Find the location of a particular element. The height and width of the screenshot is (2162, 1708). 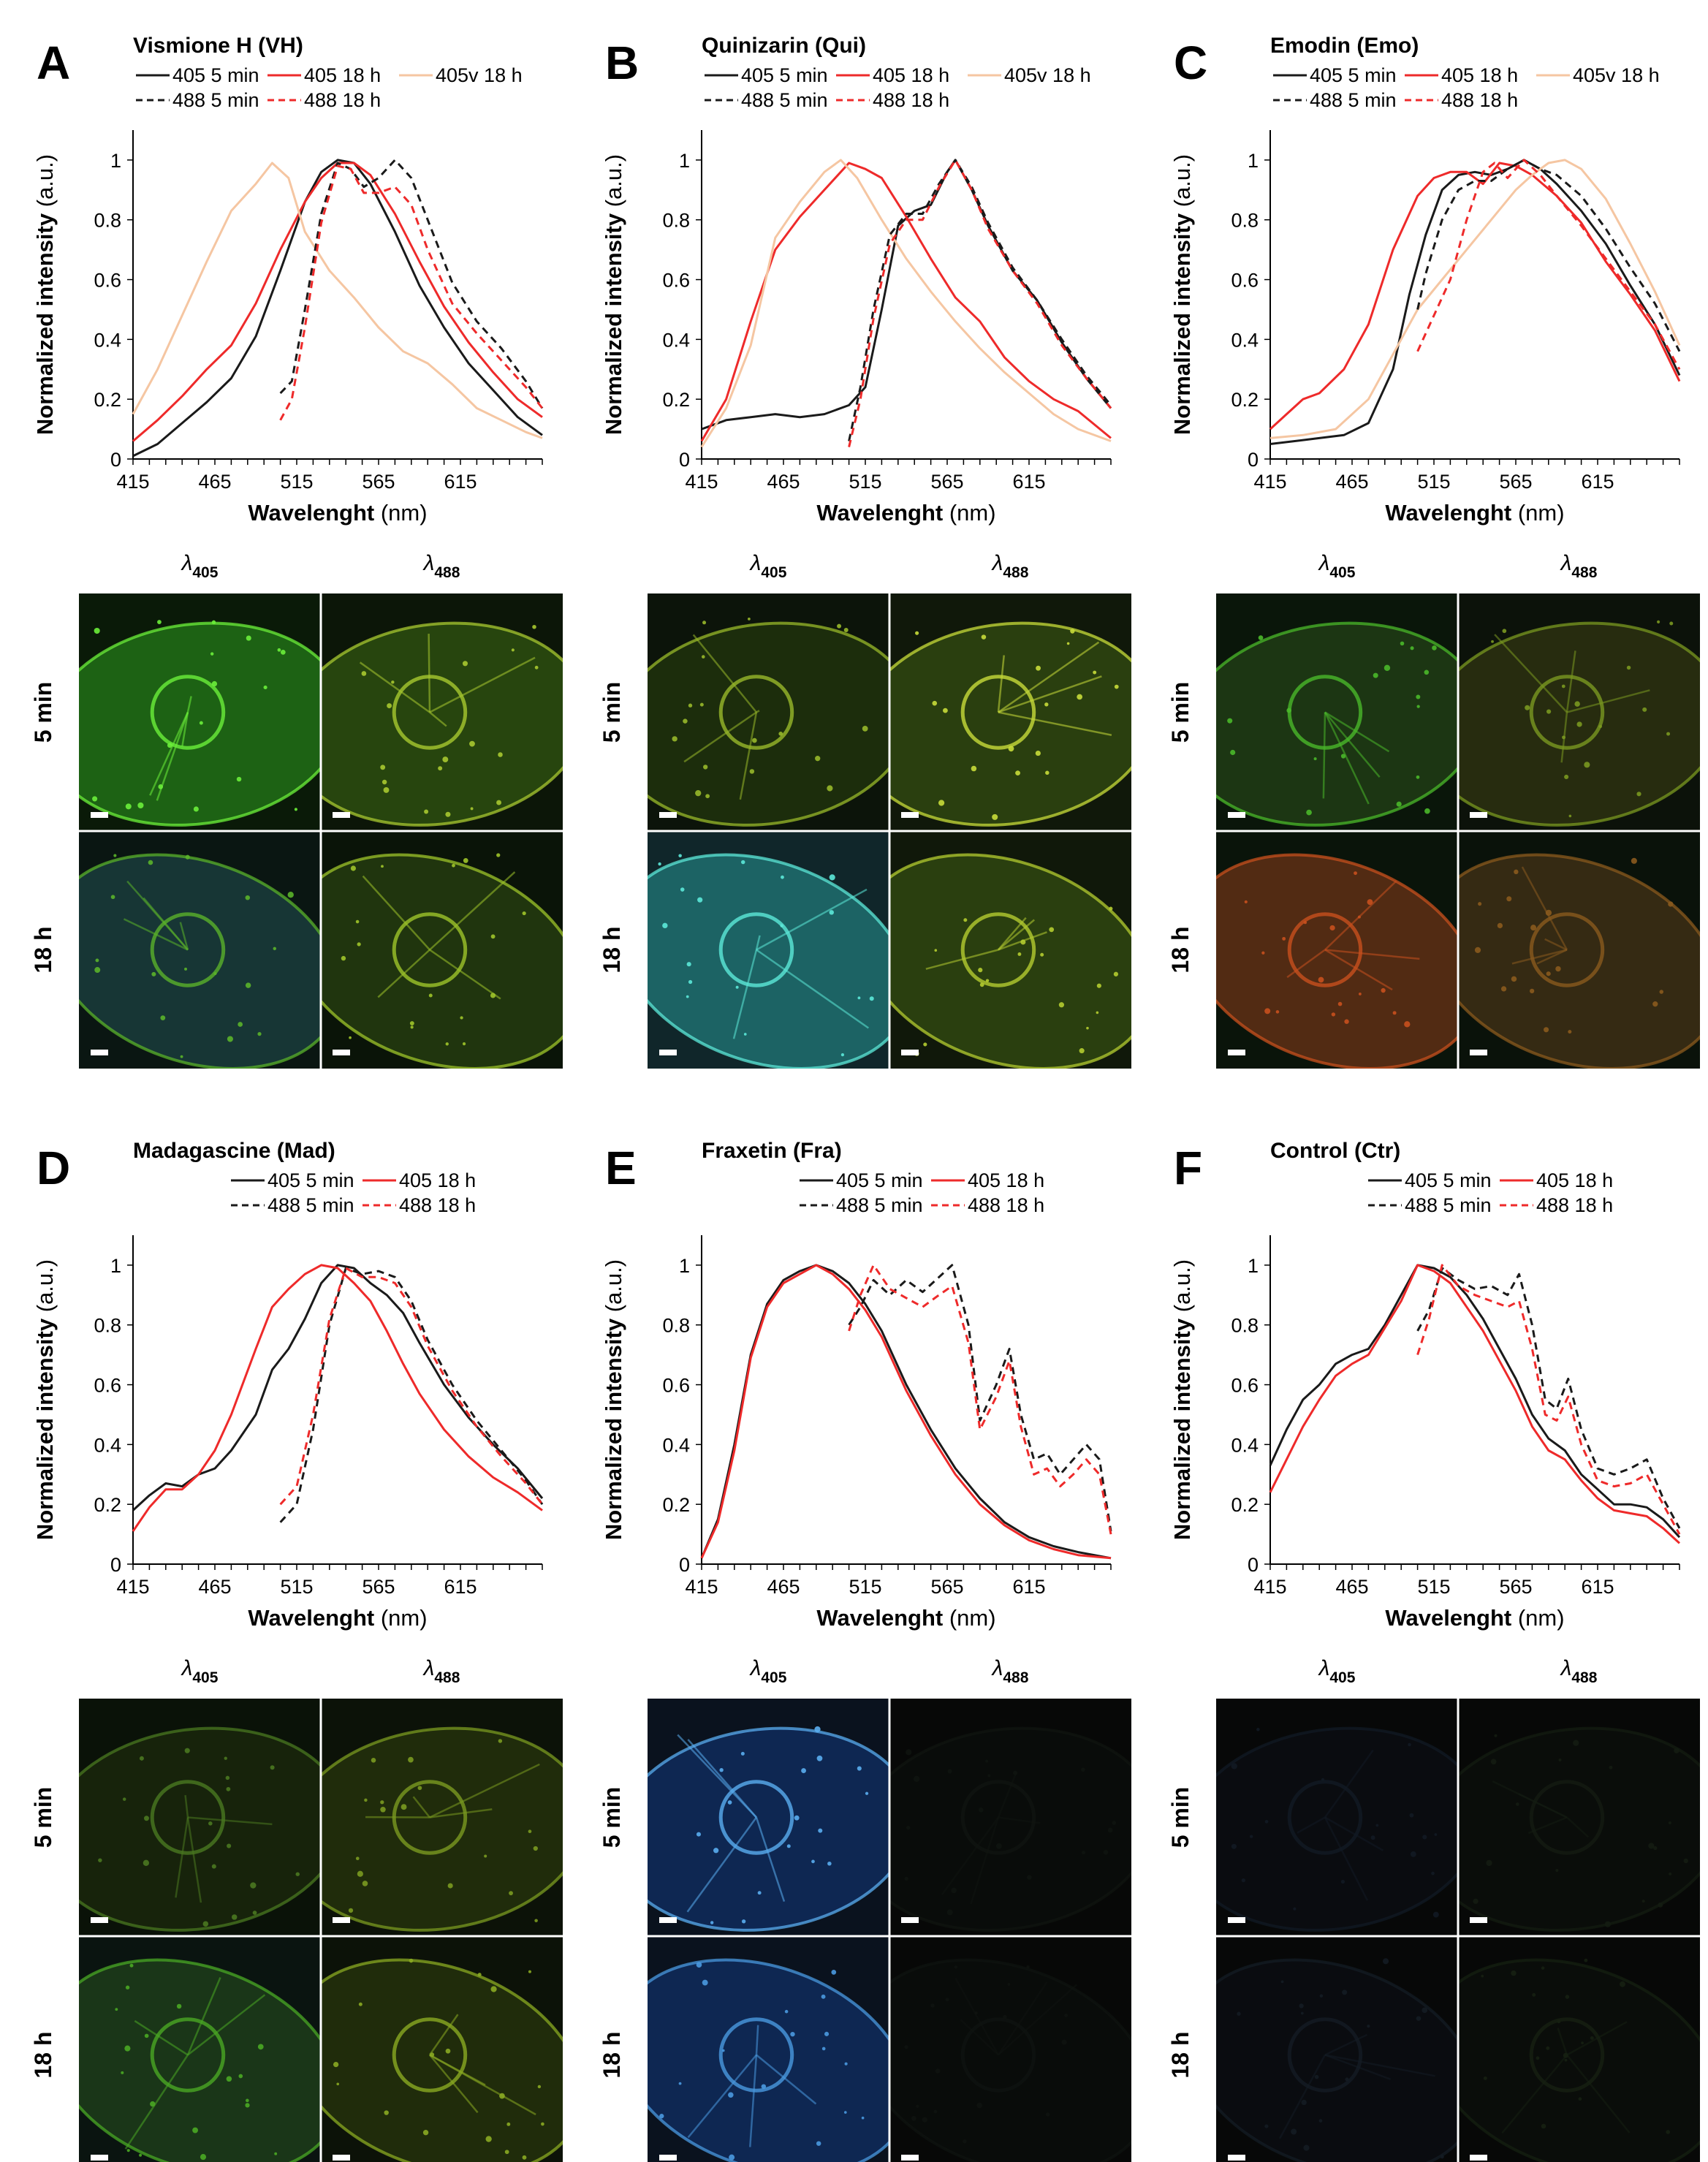

panel-label: E is located at coordinates (621, 1168).